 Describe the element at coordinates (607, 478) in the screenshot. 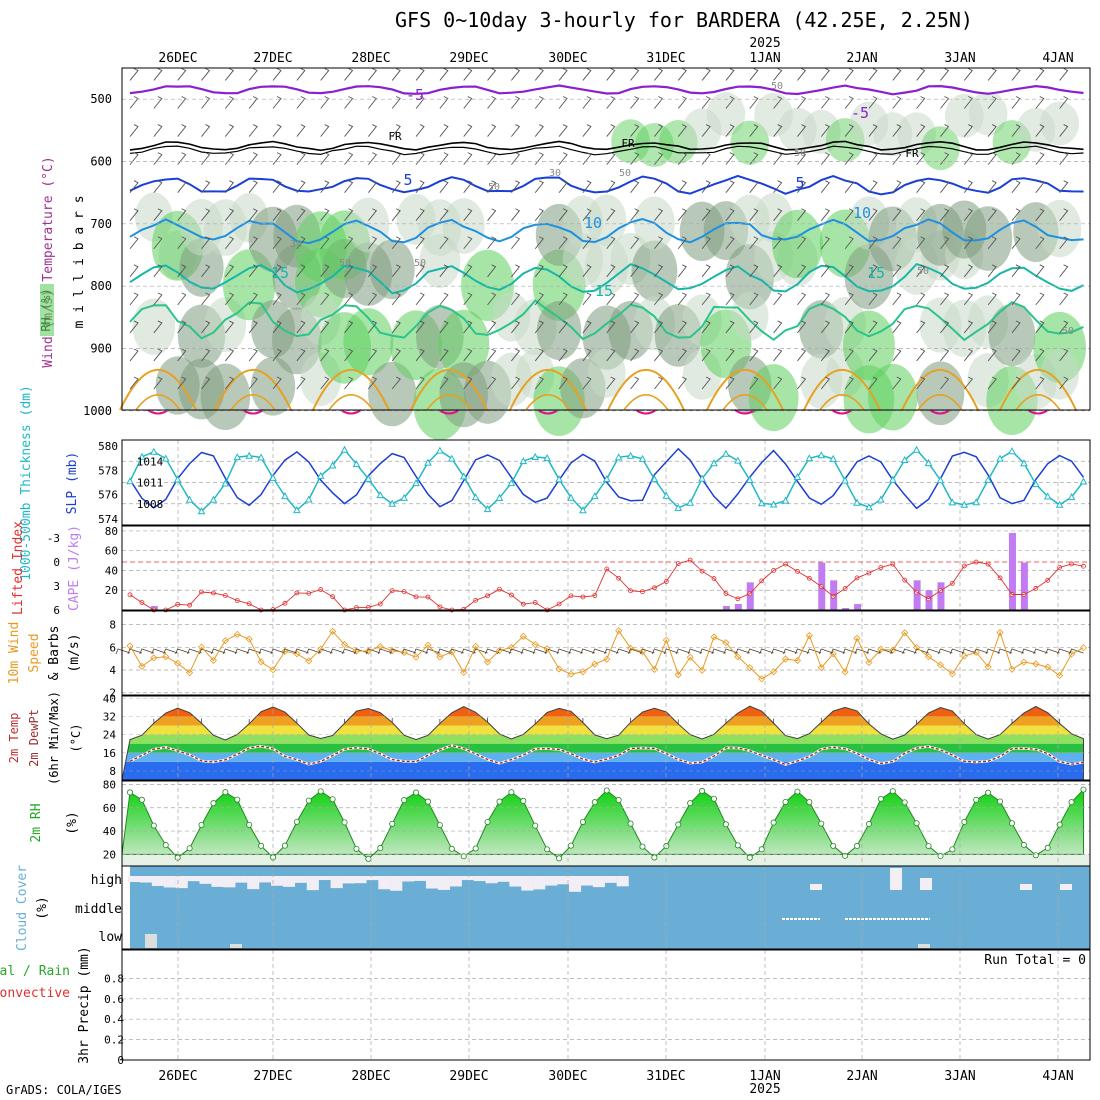

I see `slp-line` at that location.